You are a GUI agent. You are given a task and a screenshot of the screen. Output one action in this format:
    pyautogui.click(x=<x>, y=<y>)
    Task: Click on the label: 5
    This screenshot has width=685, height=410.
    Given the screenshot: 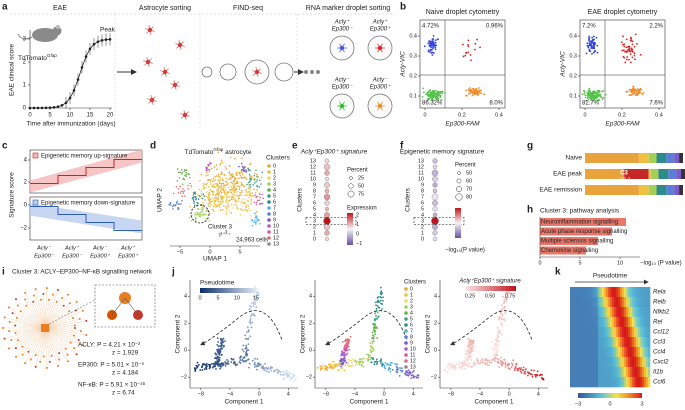 What is the action you would take?
    pyautogui.click(x=217, y=298)
    